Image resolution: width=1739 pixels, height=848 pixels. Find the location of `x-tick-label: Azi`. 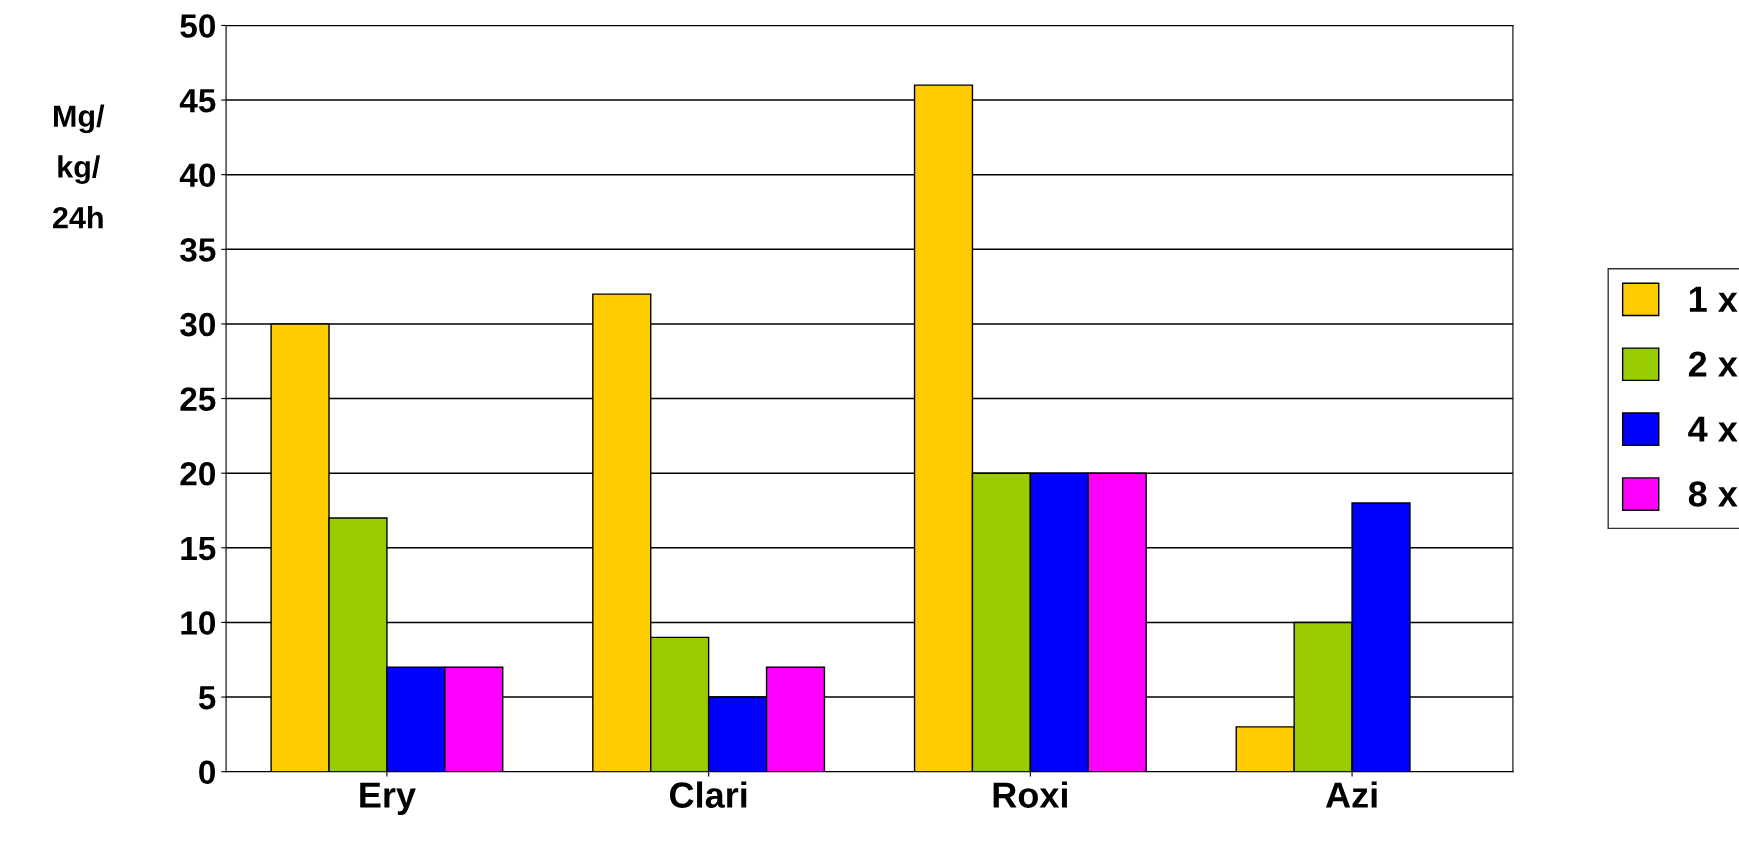

x-tick-label: Azi is located at coordinates (1351, 794).